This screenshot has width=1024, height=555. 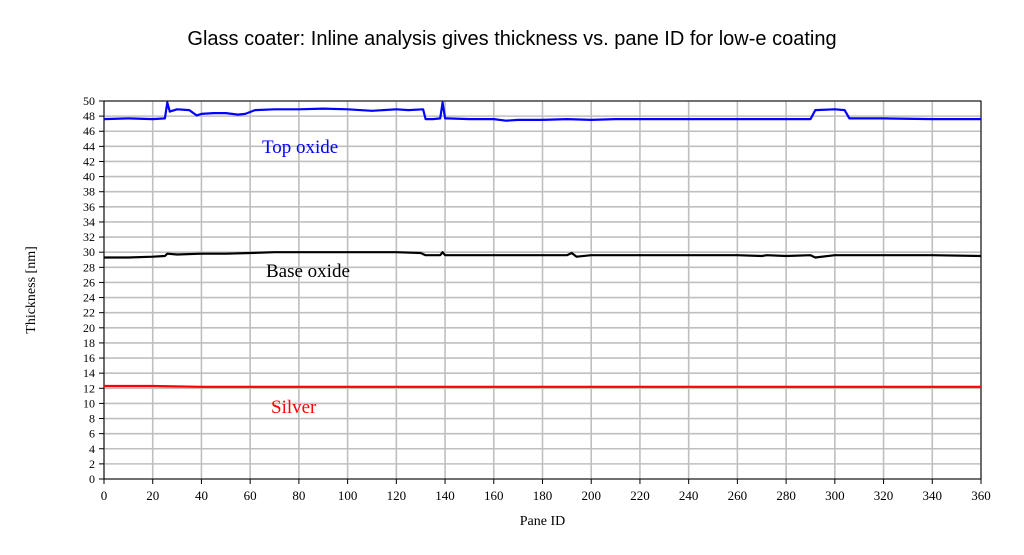 What do you see at coordinates (89, 207) in the screenshot?
I see `y-tick-label: 36` at bounding box center [89, 207].